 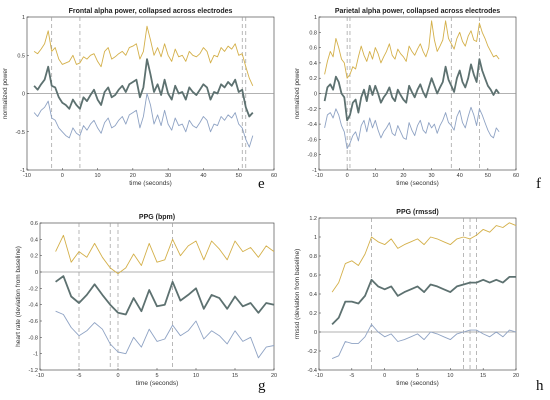 What do you see at coordinates (261, 184) in the screenshot?
I see `panel-label: e` at bounding box center [261, 184].